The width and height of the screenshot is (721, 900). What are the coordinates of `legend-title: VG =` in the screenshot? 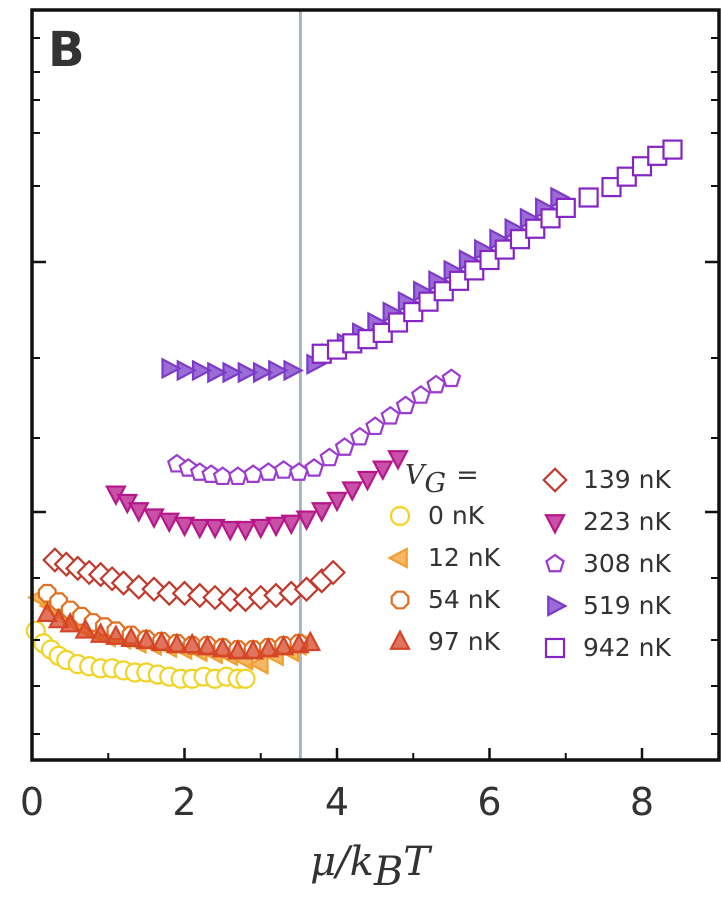 It's located at (442, 479).